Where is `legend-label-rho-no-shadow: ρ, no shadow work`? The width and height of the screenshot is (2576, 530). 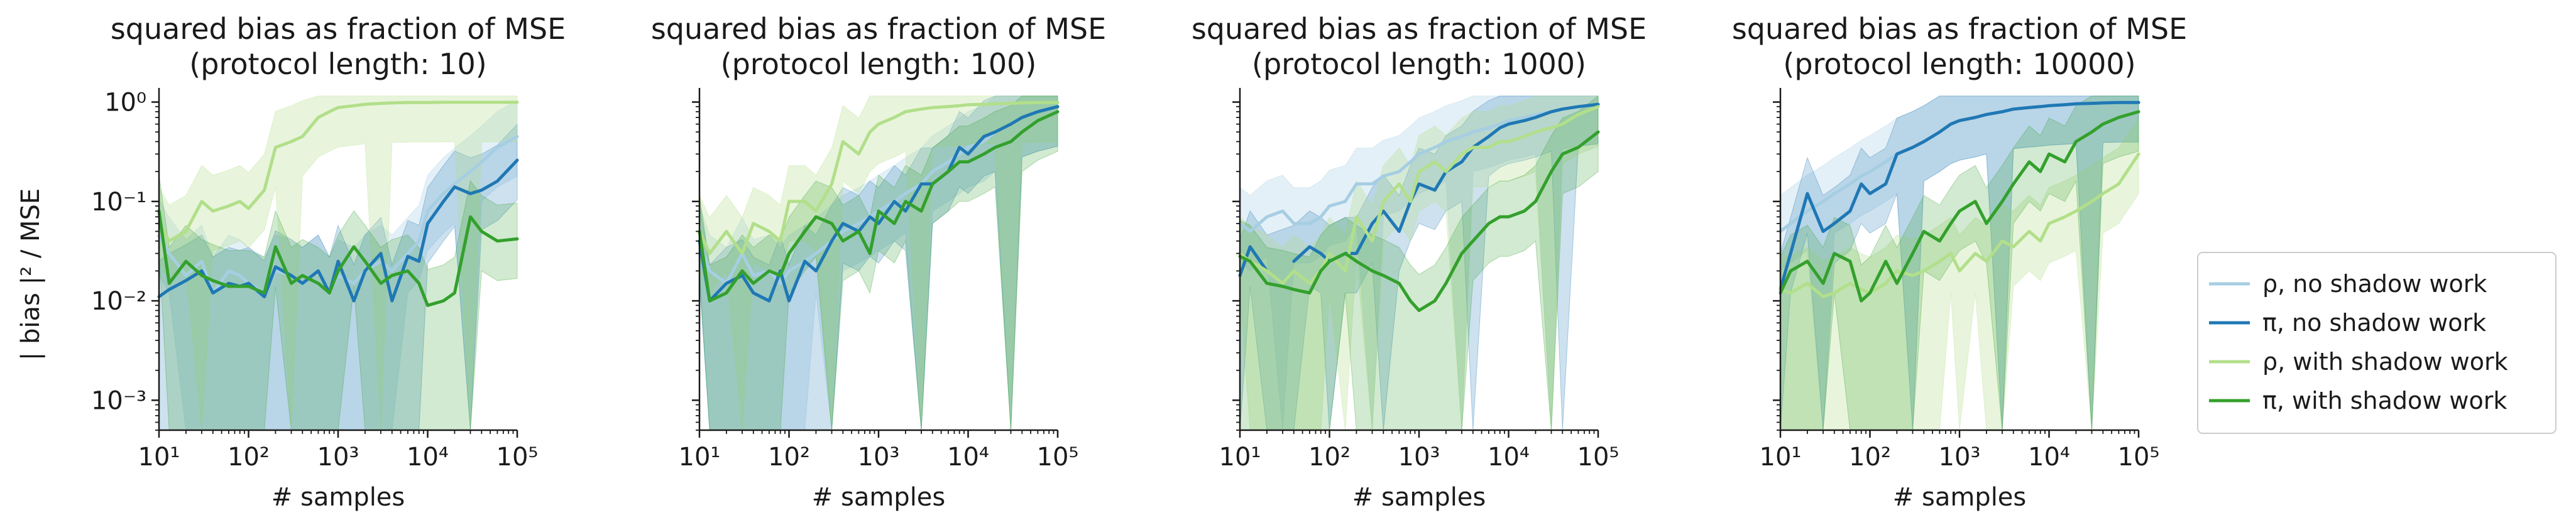 legend-label-rho-no-shadow: ρ, no shadow work is located at coordinates (2374, 284).